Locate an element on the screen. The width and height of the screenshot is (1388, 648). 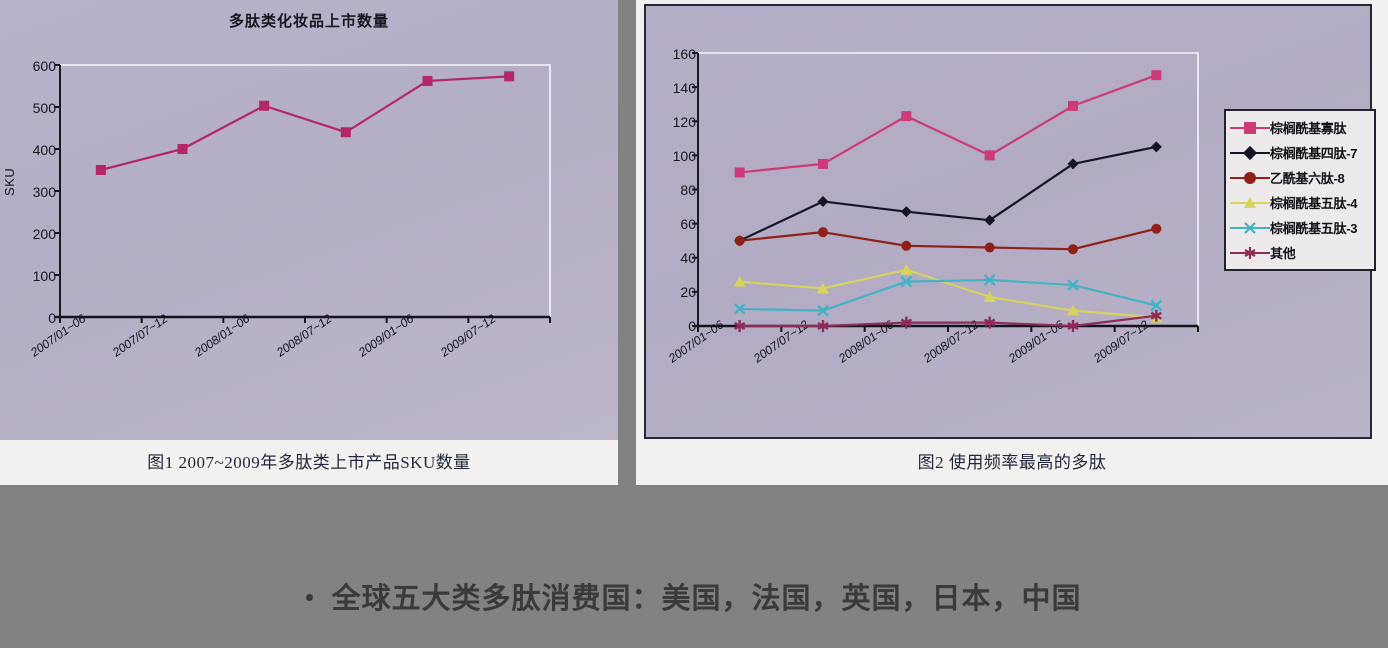
legend-label-0: 棕榈酰基寡肽 is located at coordinates (1308, 128).